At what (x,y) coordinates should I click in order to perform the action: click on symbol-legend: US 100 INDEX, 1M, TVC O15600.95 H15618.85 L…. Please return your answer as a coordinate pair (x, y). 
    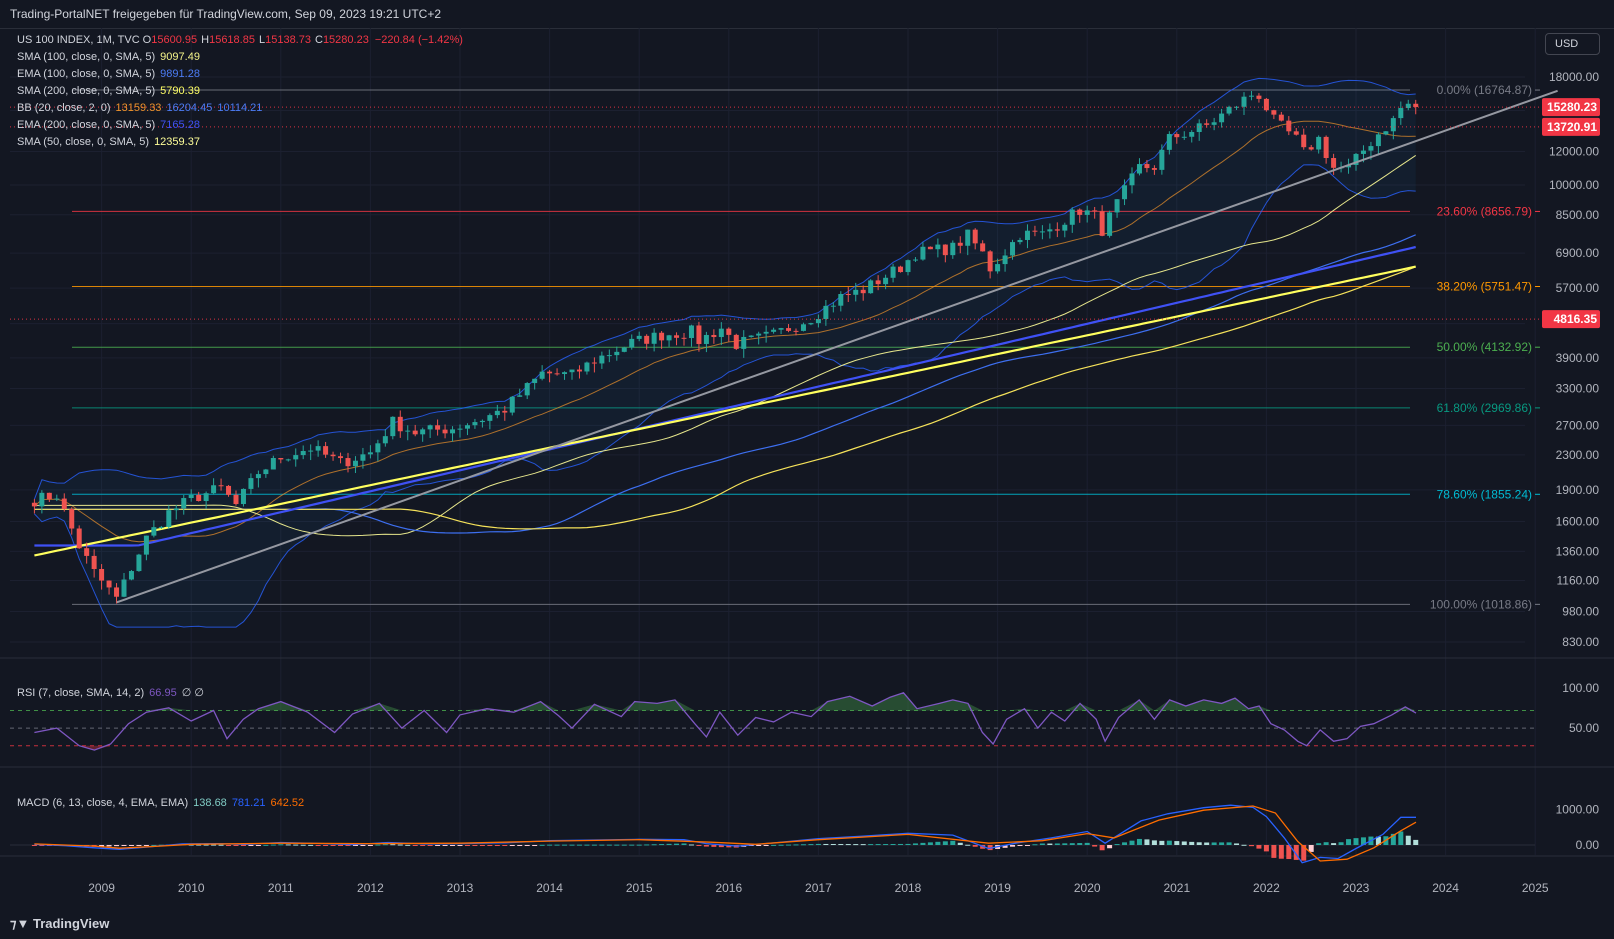
    Looking at the image, I should click on (242, 40).